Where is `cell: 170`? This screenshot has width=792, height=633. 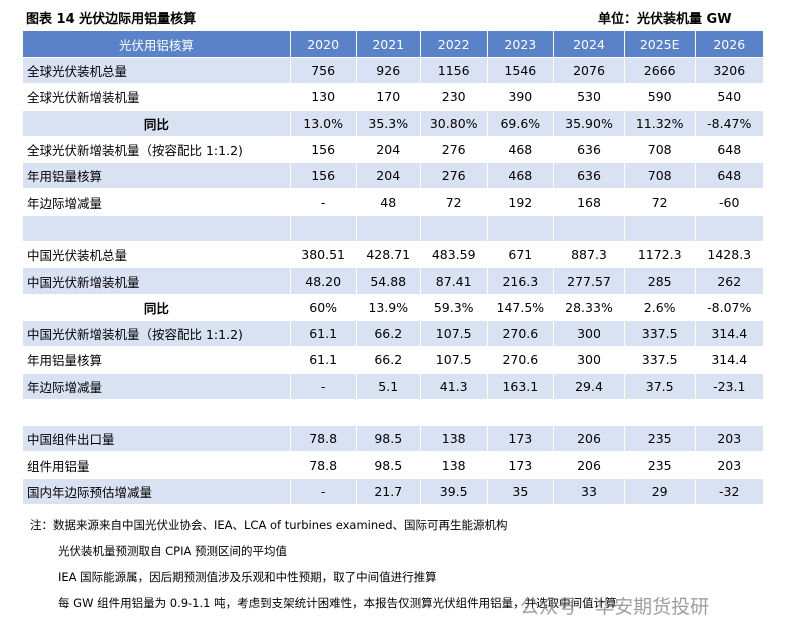
cell: 170 is located at coordinates (388, 97).